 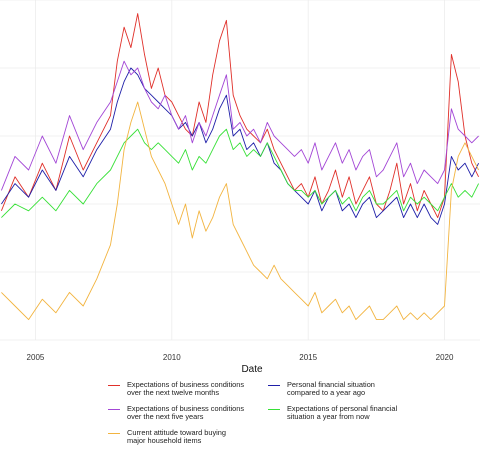 I want to click on x-tick-label: 2010, so click(x=172, y=357).